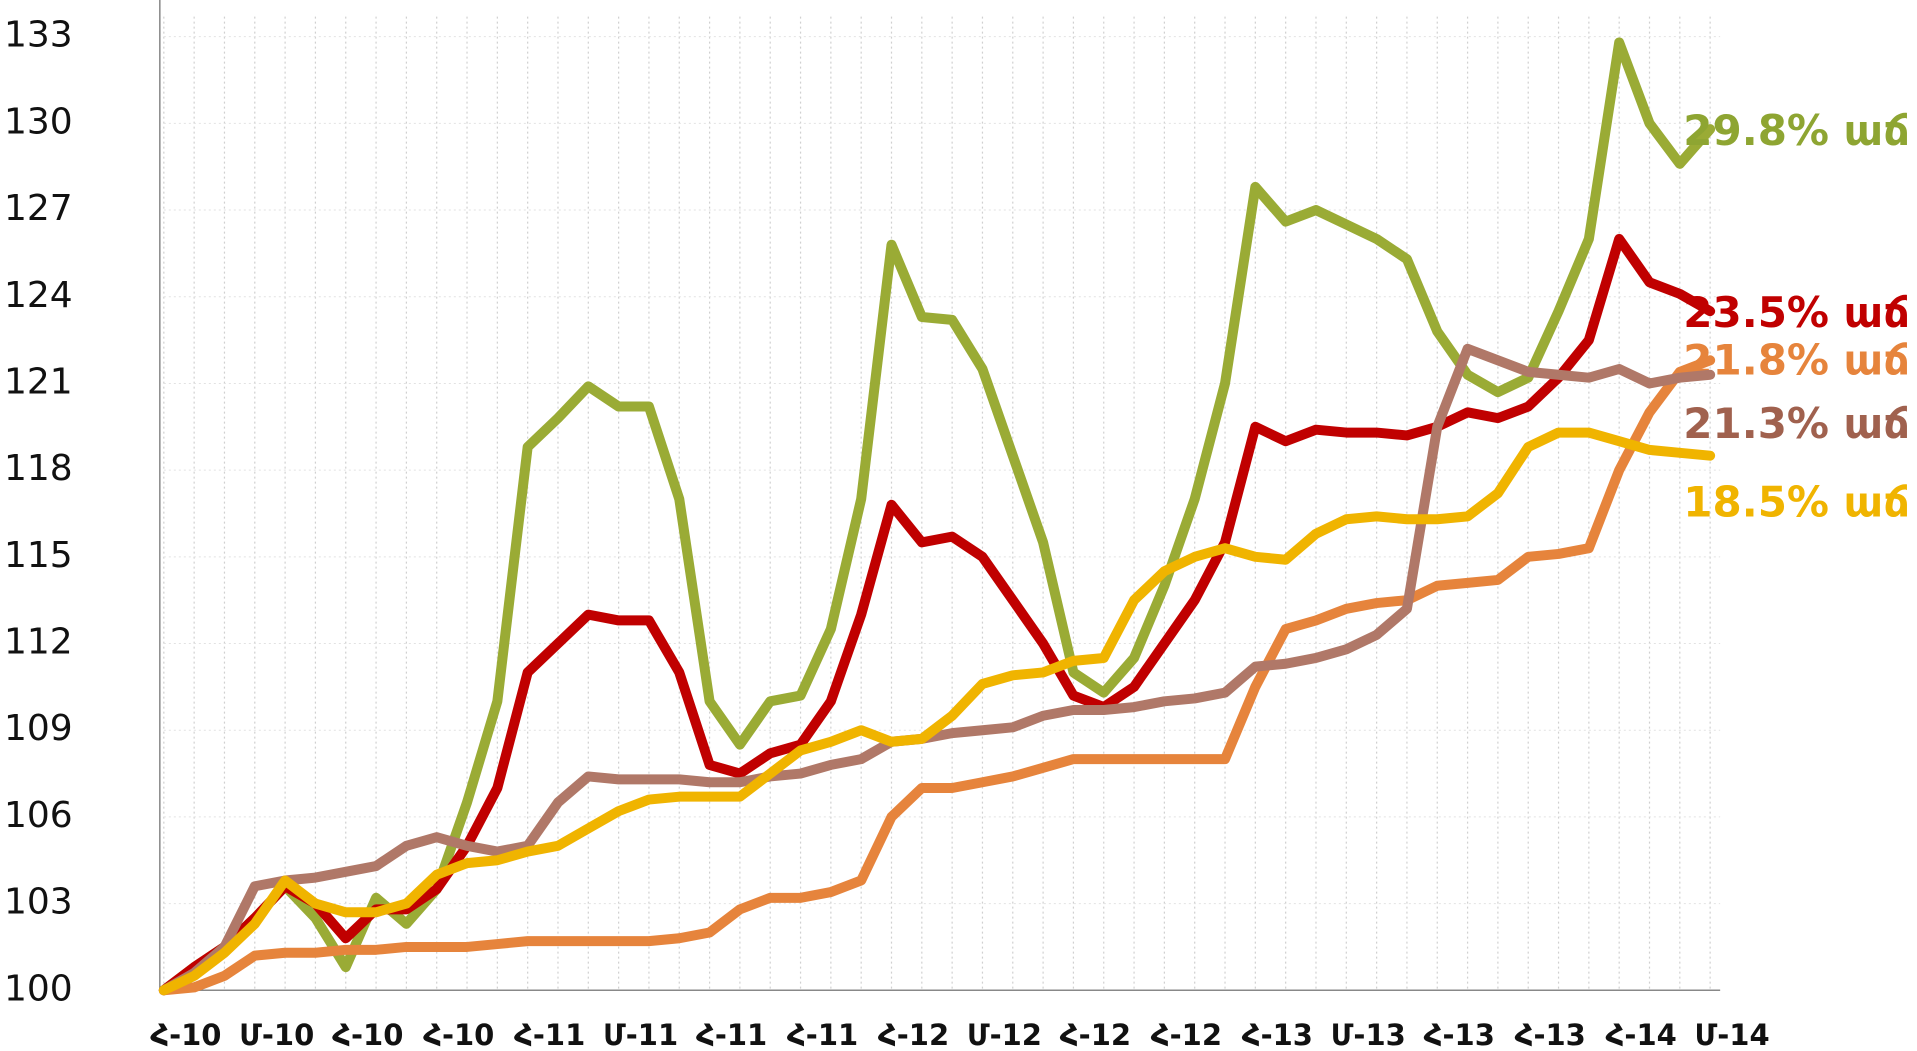  Describe the element at coordinates (38, 902) in the screenshot. I see `y-tick-label: 103` at that location.